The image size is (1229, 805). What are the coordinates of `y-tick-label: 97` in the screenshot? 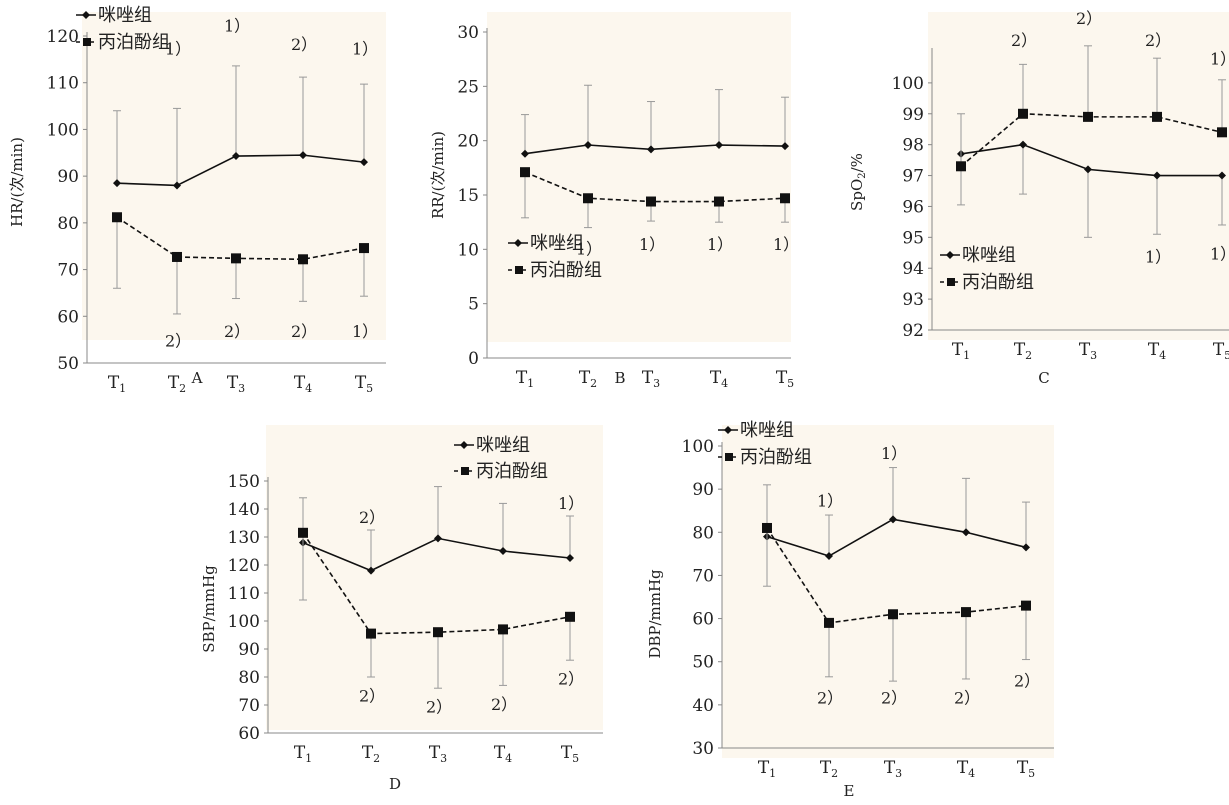 It's located at (913, 177).